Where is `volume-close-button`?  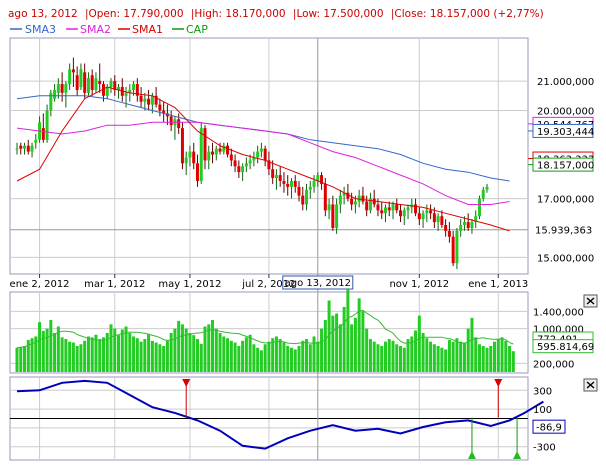 volume-close-button is located at coordinates (590, 301).